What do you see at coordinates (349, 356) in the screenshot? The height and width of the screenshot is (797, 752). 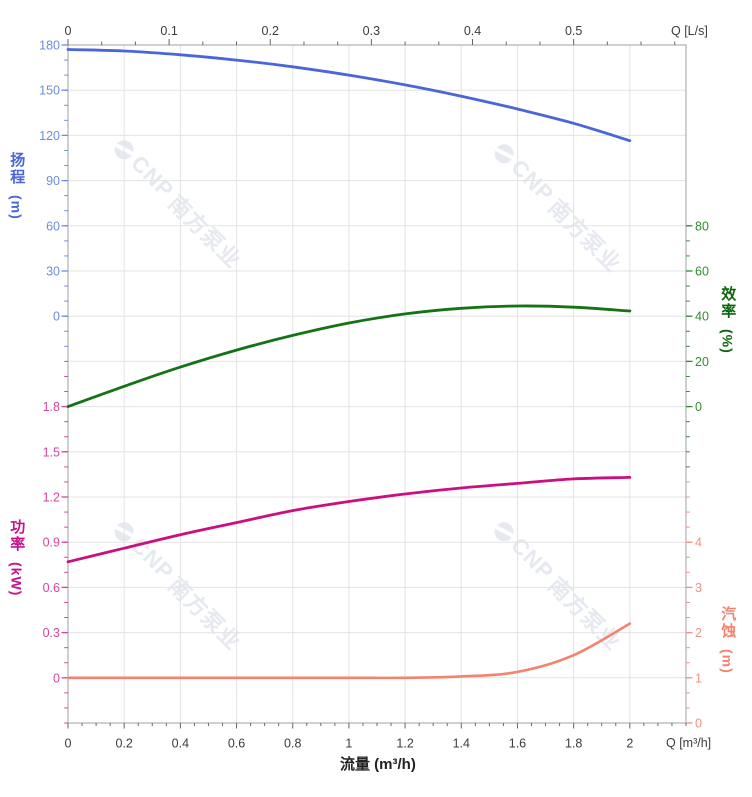 I see `efficiency-curve` at bounding box center [349, 356].